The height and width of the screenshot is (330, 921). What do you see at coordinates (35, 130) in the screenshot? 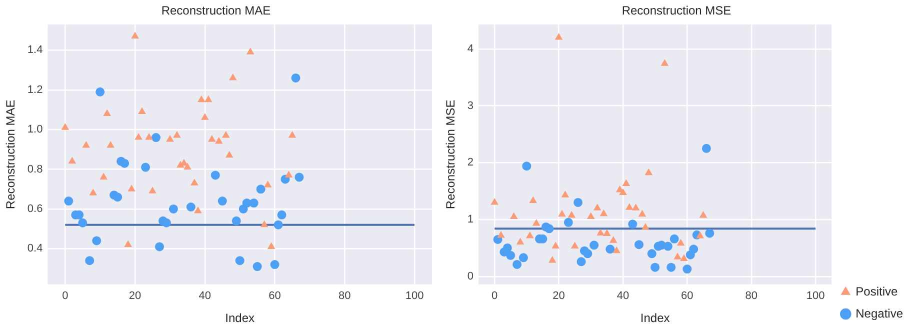
I see `y-tick-label: 1.0` at bounding box center [35, 130].